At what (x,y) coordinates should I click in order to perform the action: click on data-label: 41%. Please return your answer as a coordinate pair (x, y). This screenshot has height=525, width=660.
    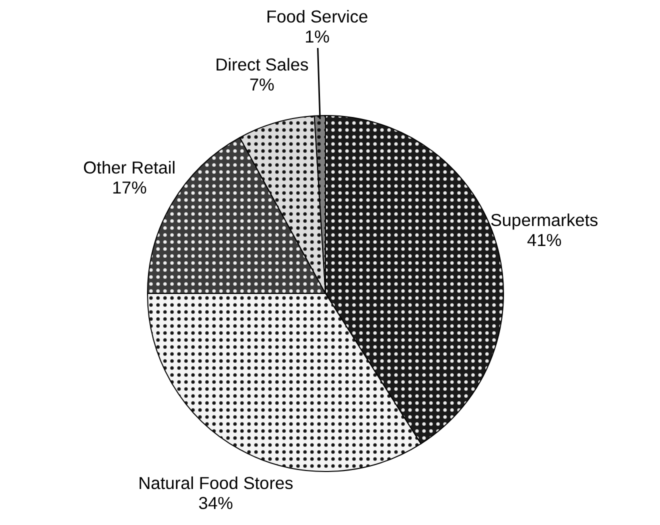
    Looking at the image, I should click on (544, 240).